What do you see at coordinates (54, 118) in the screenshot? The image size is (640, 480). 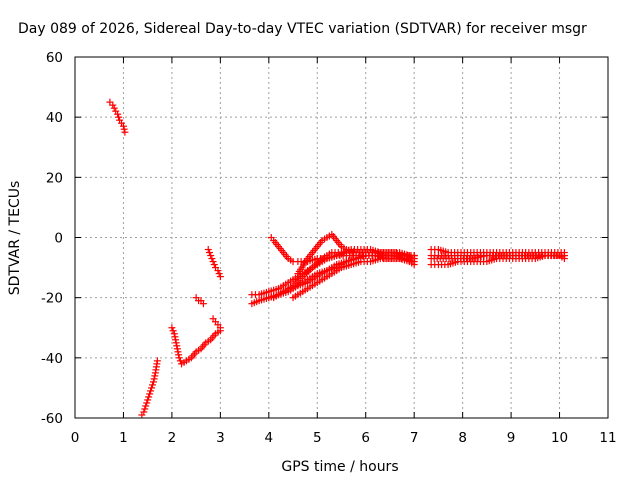 I see `y-tick-label: 40` at bounding box center [54, 118].